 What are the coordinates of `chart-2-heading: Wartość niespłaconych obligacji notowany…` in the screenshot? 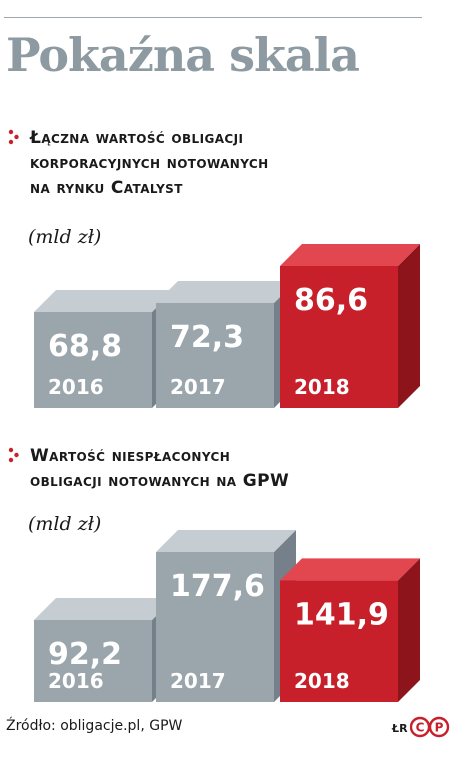 It's located at (228, 469).